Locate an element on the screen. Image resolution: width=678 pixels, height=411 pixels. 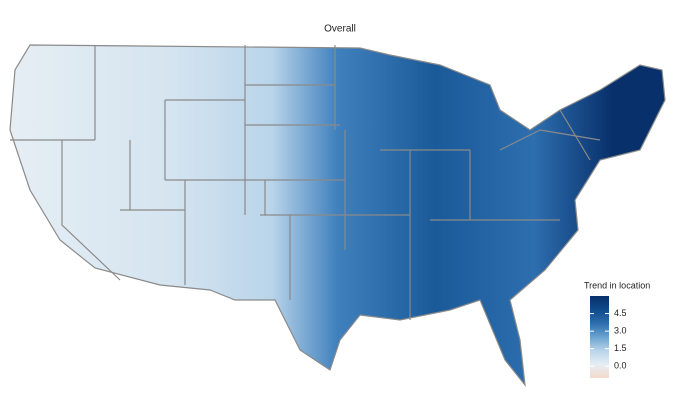
map-title: Overall is located at coordinates (340, 29).